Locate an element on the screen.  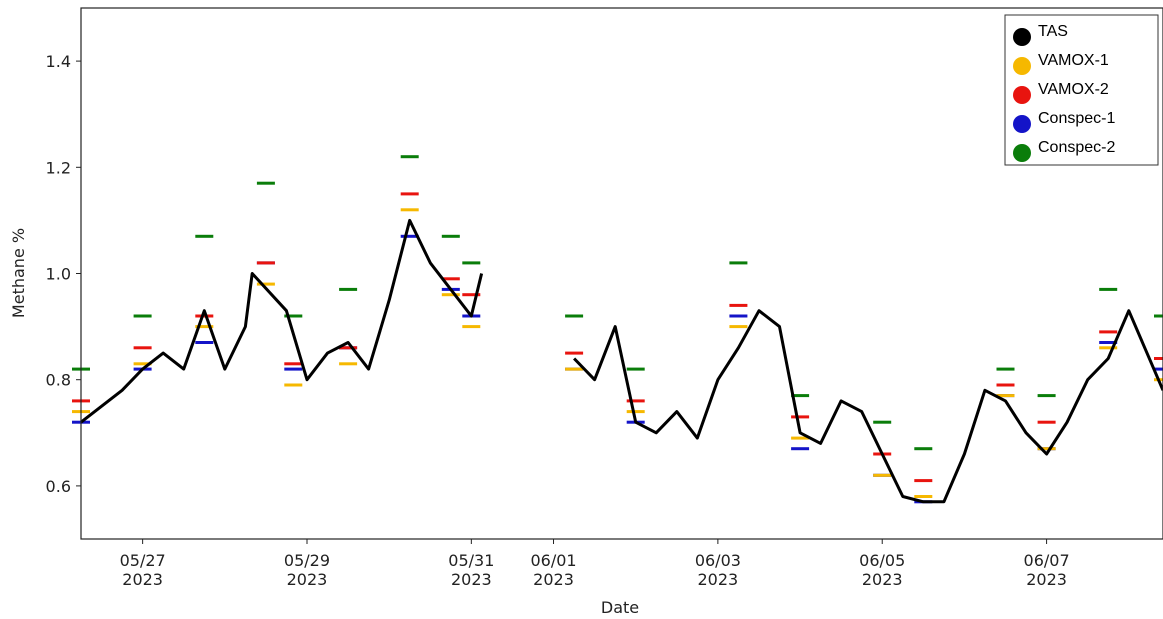
x-tick-label: 06/05 is located at coordinates (882, 560).